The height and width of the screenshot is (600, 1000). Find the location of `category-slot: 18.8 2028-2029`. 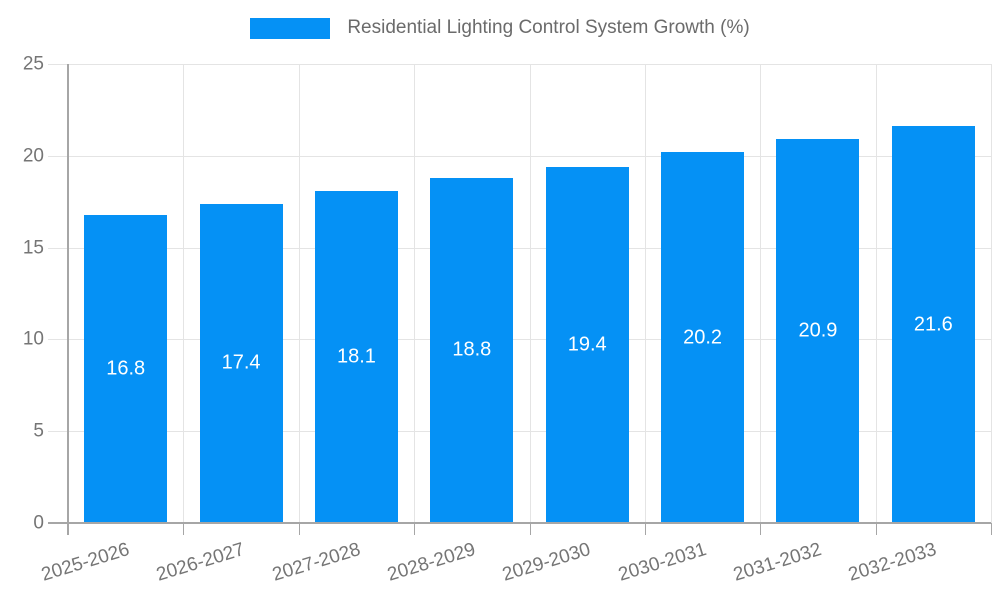

category-slot: 18.8 2028-2029 is located at coordinates (457, 325).